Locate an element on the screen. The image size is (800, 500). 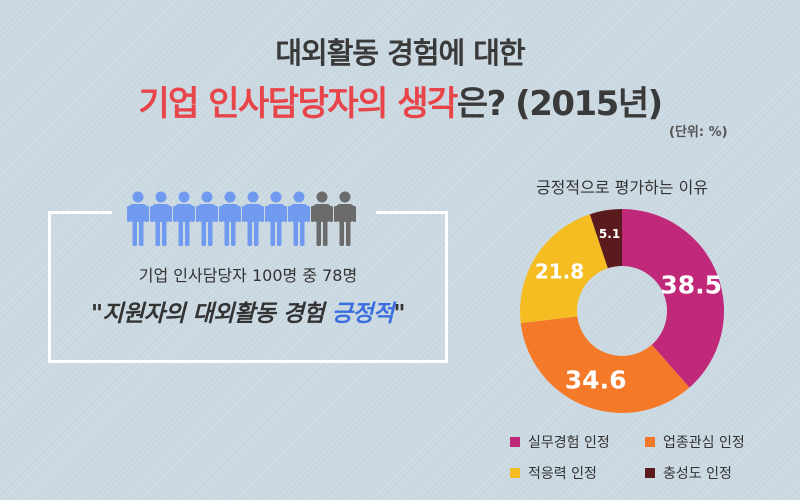
legend-item-1: 실무경험 인정 is located at coordinates (560, 442).